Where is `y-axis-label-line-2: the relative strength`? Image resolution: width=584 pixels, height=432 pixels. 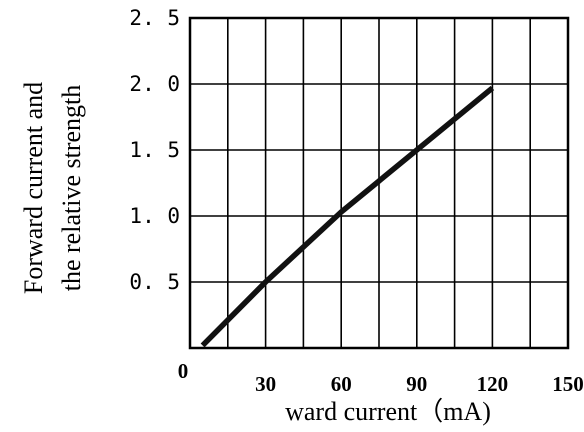 y-axis-label-line-2: the relative strength is located at coordinates (71, 188).